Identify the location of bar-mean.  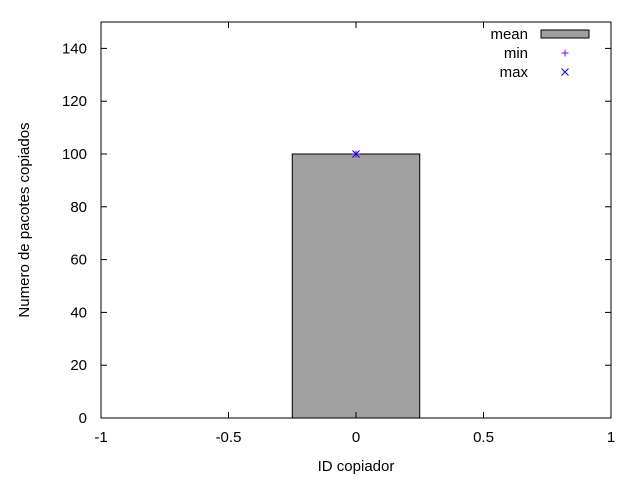
(356, 286).